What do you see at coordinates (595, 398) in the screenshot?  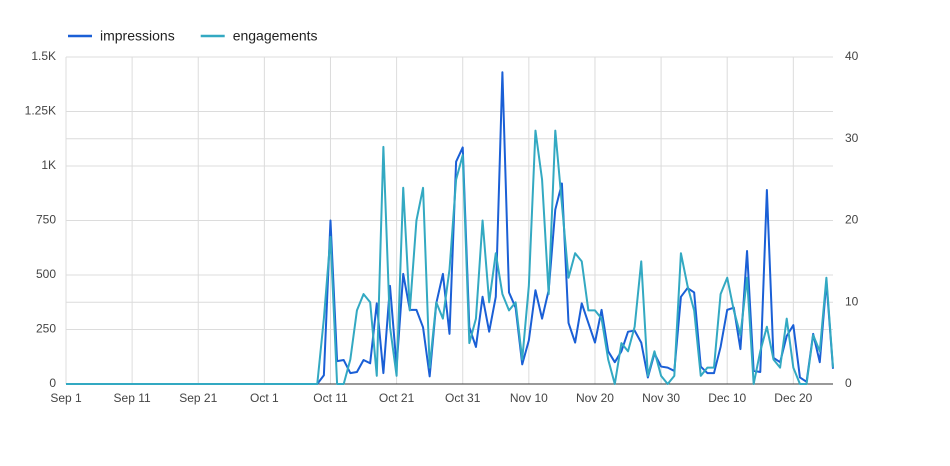 I see `x-tick-label: Nov 20` at bounding box center [595, 398].